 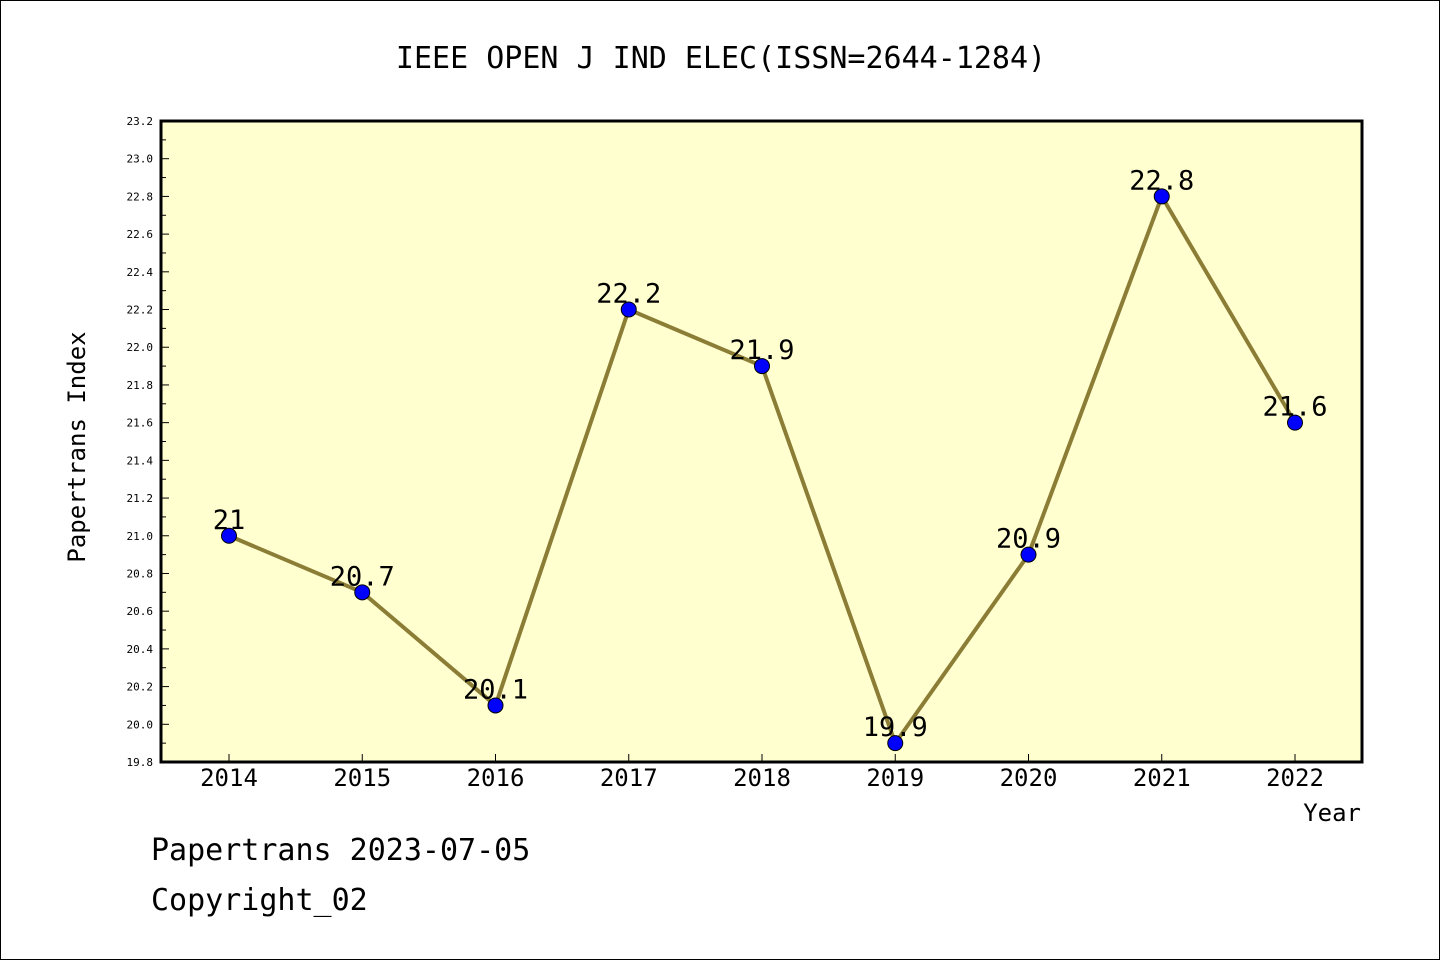 I want to click on y-tick-label: 20.8, so click(x=140, y=573).